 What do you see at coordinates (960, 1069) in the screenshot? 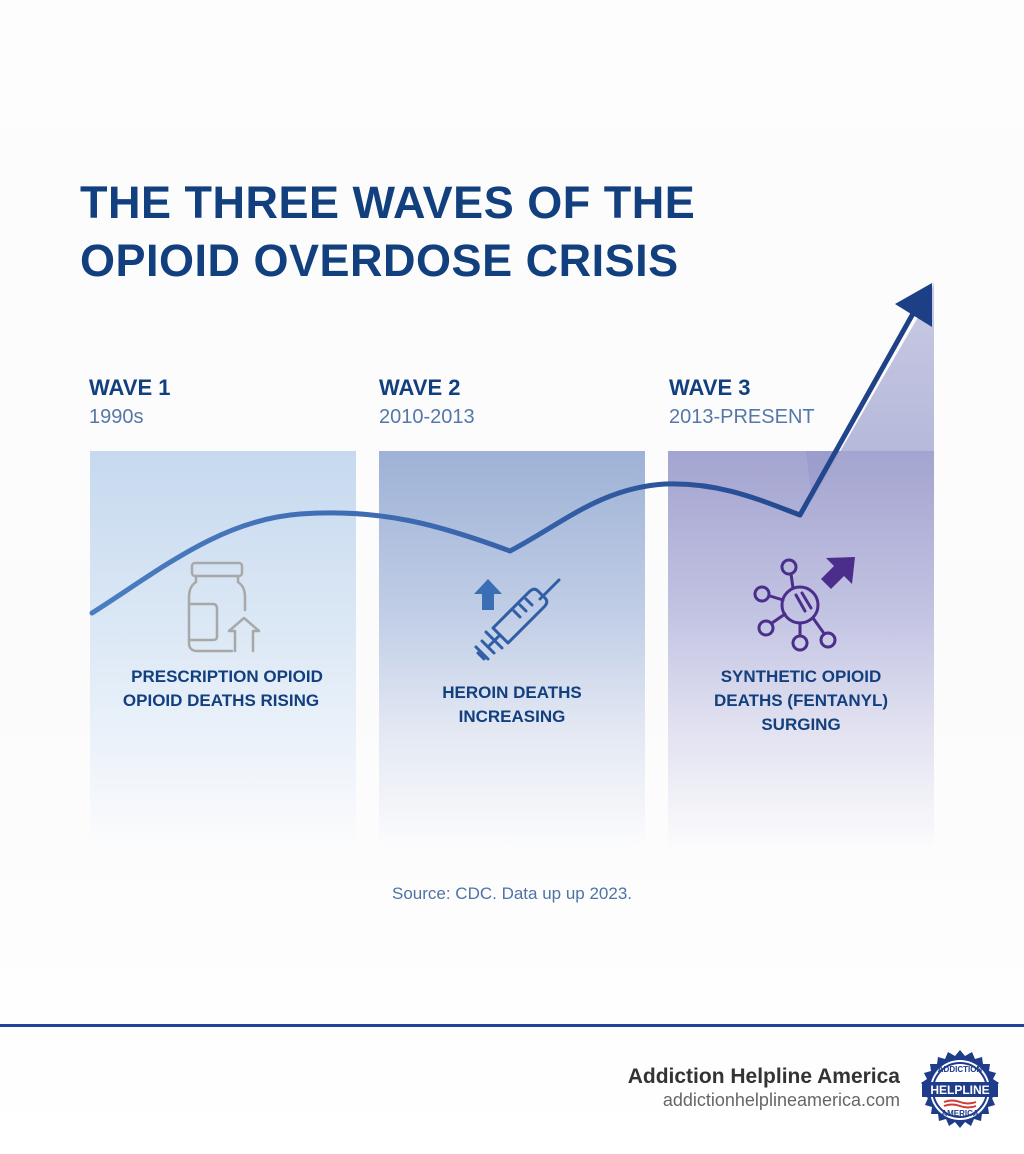
I see `badge-top-text: ADDICTION` at bounding box center [960, 1069].